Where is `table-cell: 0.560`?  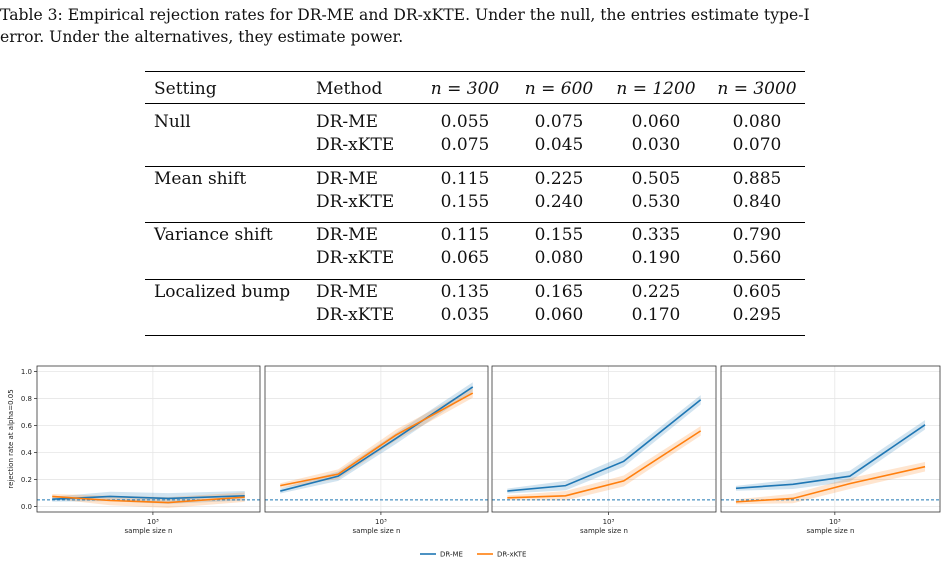 table-cell: 0.560 is located at coordinates (757, 258).